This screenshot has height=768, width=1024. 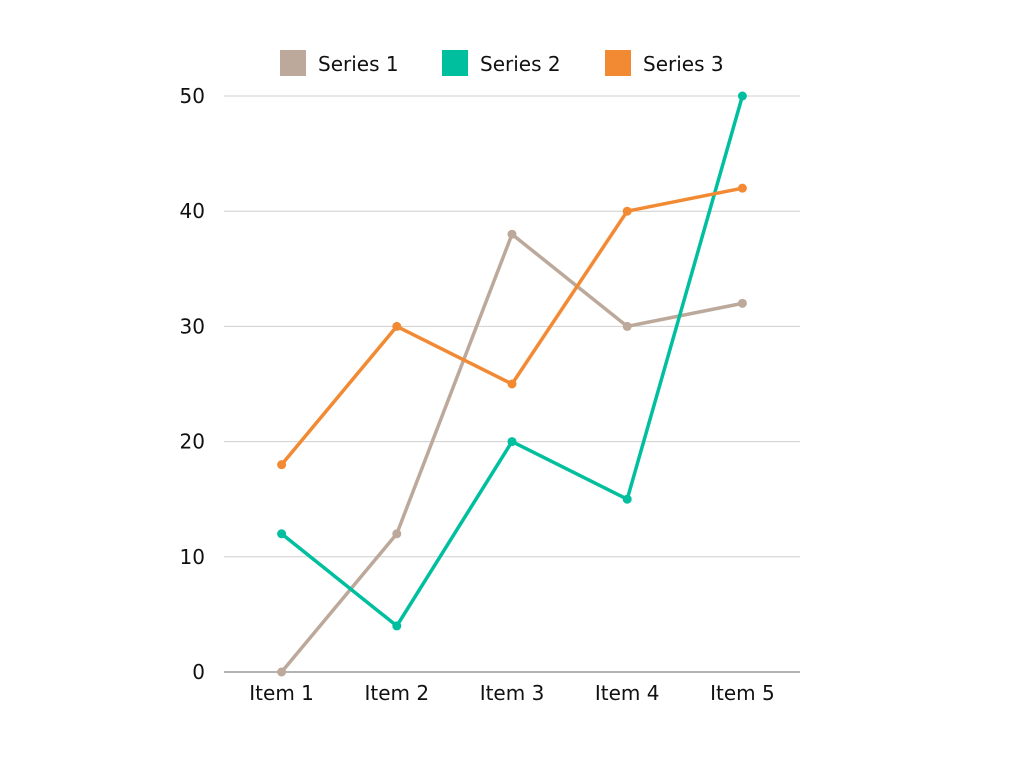 What do you see at coordinates (192, 442) in the screenshot?
I see `y-tick-label: 20` at bounding box center [192, 442].